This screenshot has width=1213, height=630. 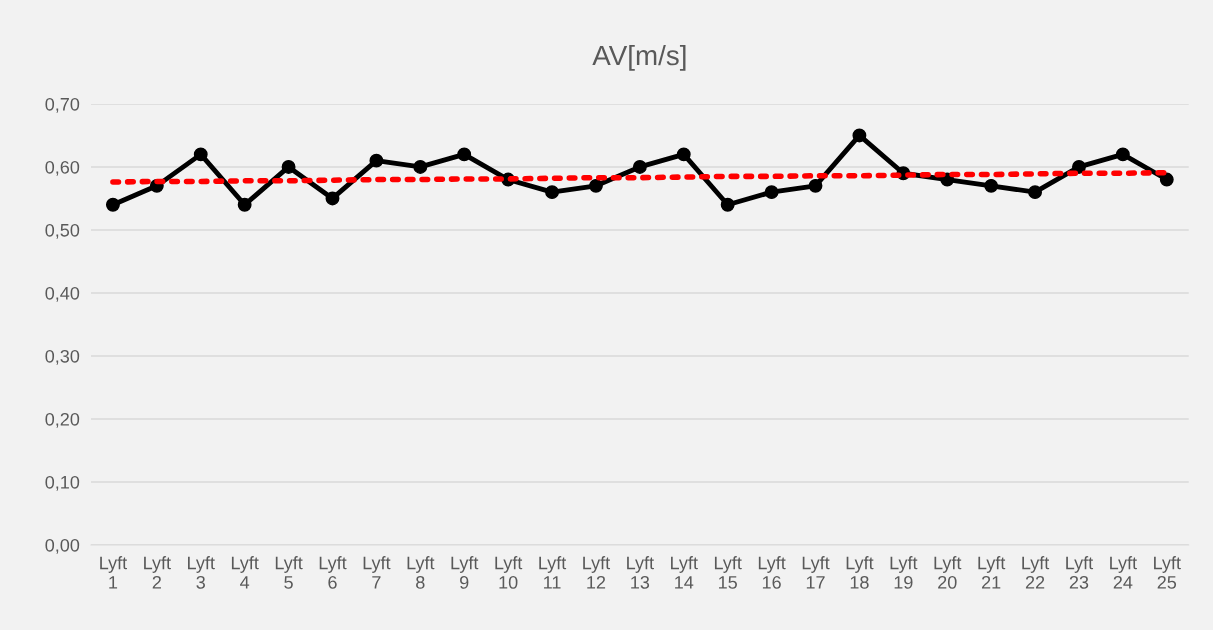 I want to click on y-tick-label: 0,20, so click(x=62, y=420).